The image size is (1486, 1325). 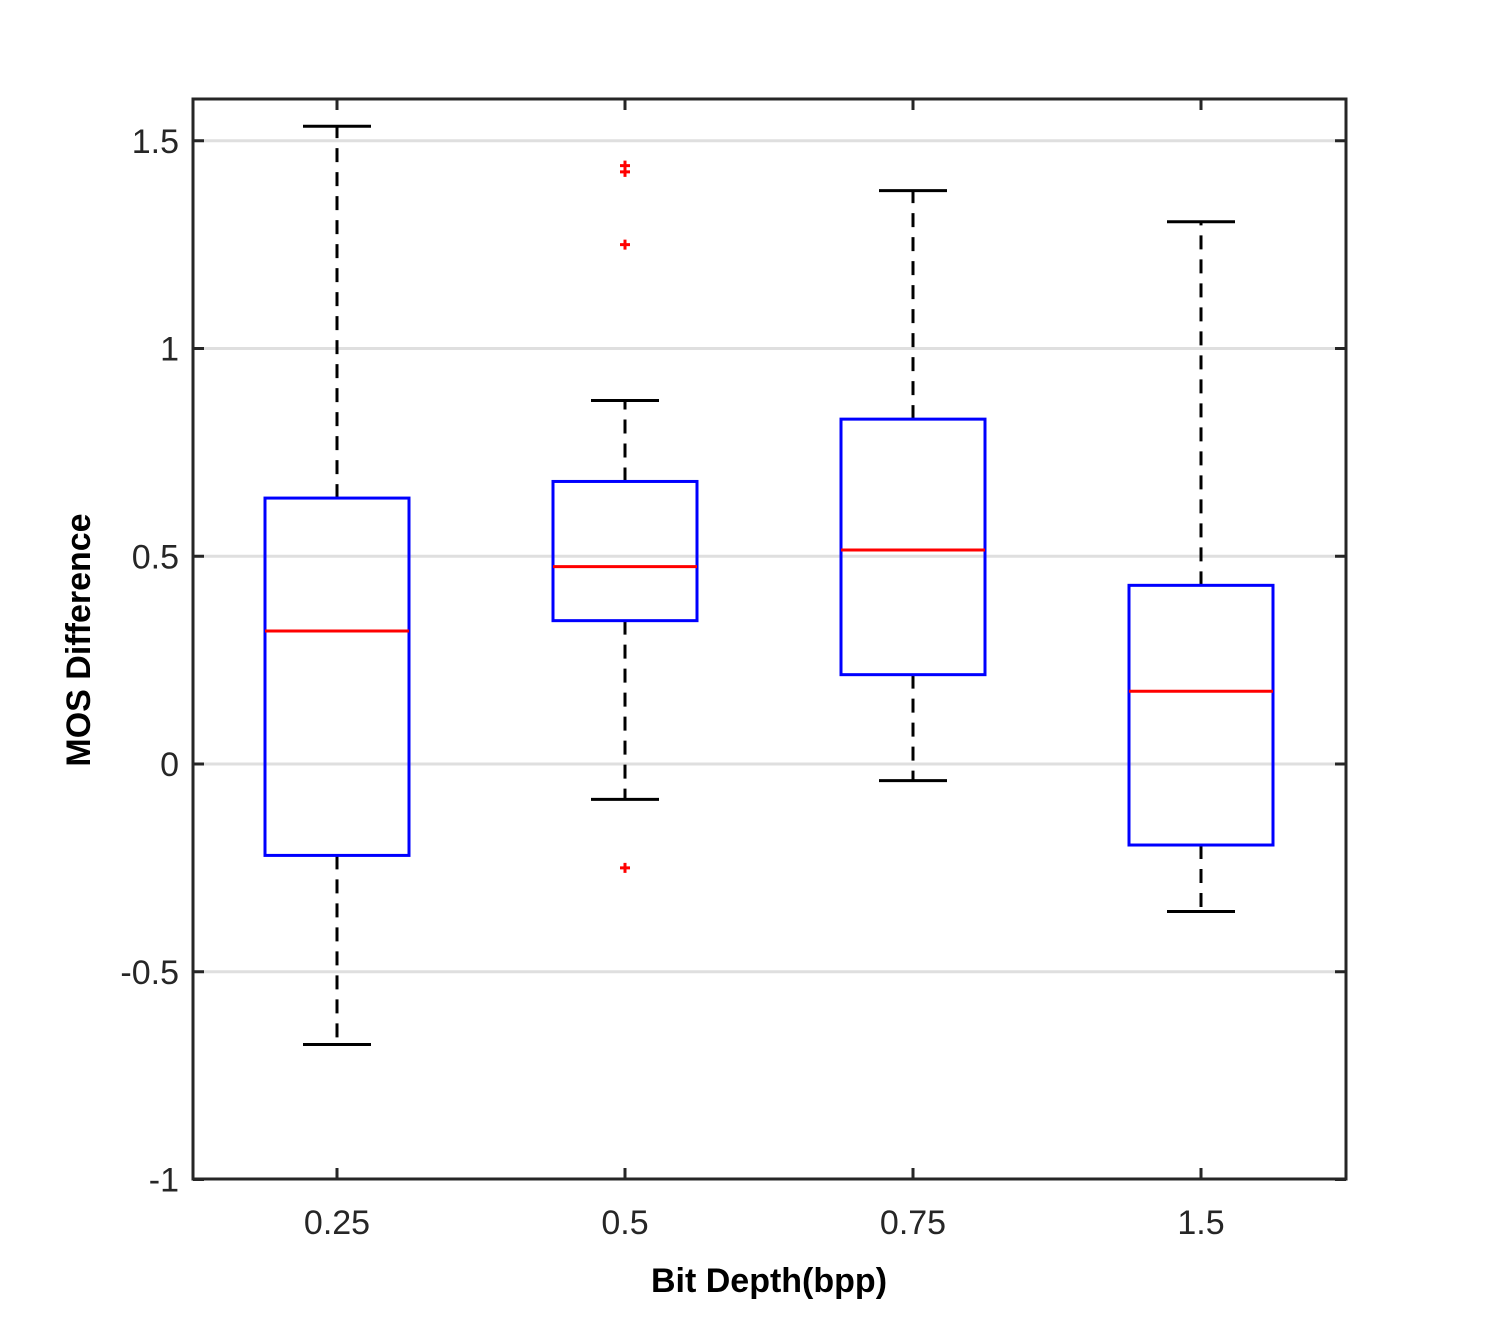 I want to click on x-tick-label: 0.25, so click(x=337, y=1223).